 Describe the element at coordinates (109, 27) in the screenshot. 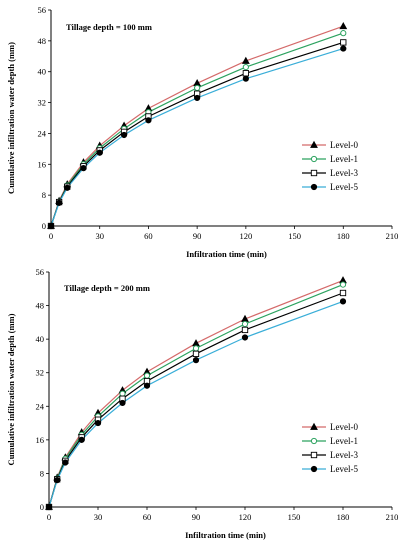

I see `tillage-depth-annotation: Tillage depth = 100 mm` at that location.